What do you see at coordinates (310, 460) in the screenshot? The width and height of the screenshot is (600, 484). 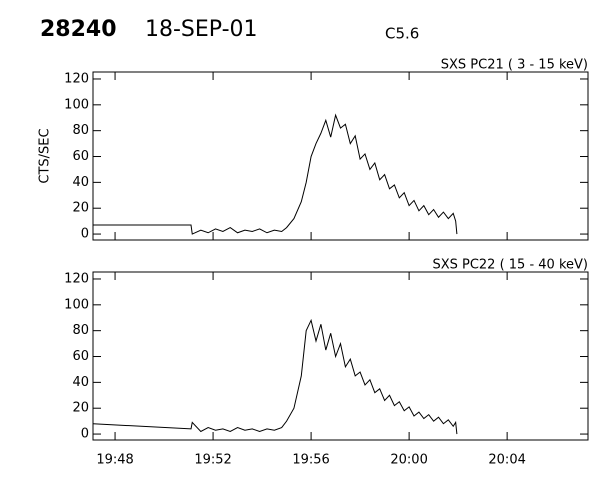 I see `x-tick-label: 19:56` at bounding box center [310, 460].